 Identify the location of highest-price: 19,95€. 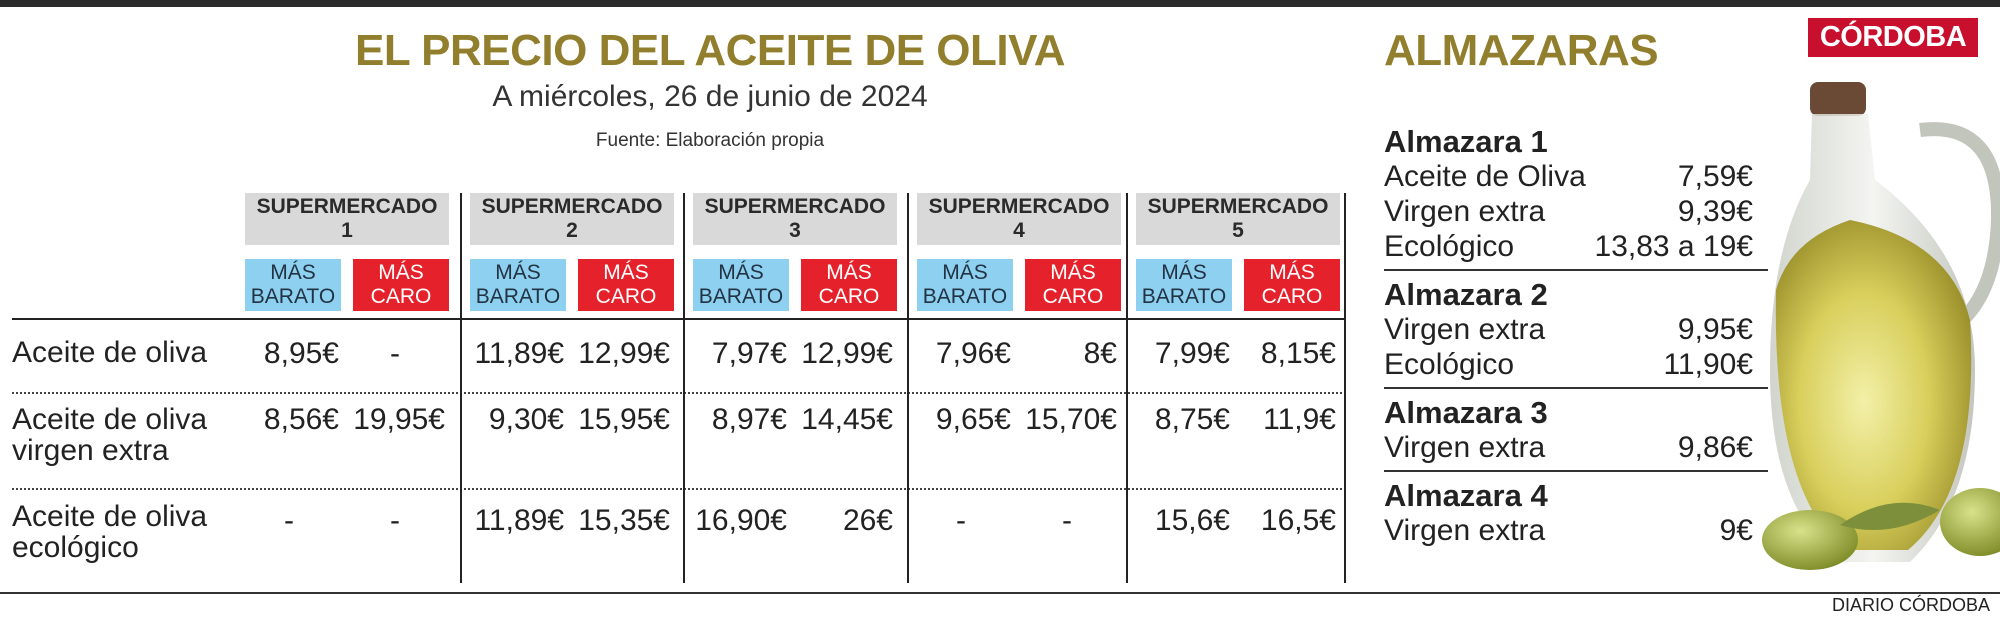
(399, 419).